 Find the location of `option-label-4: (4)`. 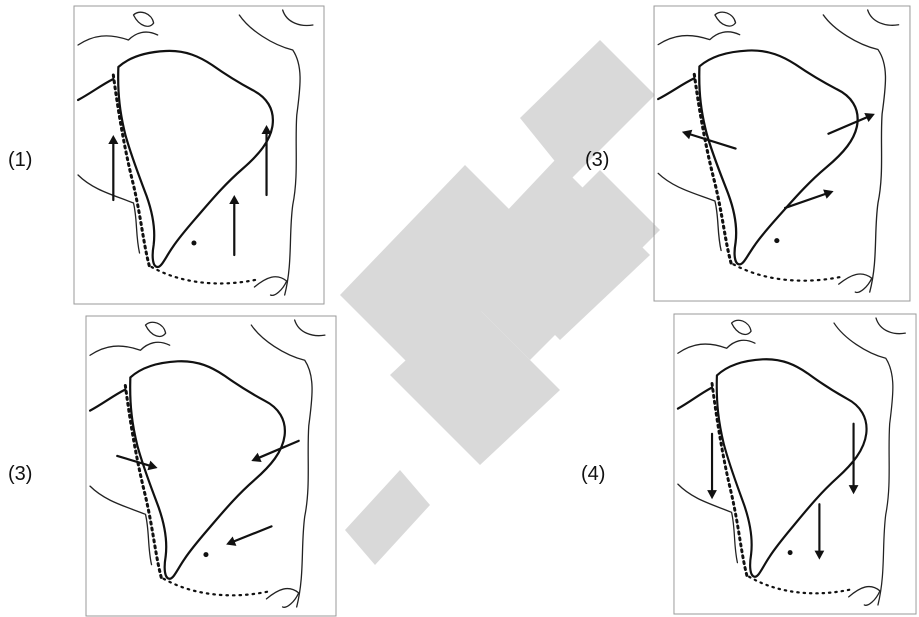

option-label-4: (4) is located at coordinates (593, 474).